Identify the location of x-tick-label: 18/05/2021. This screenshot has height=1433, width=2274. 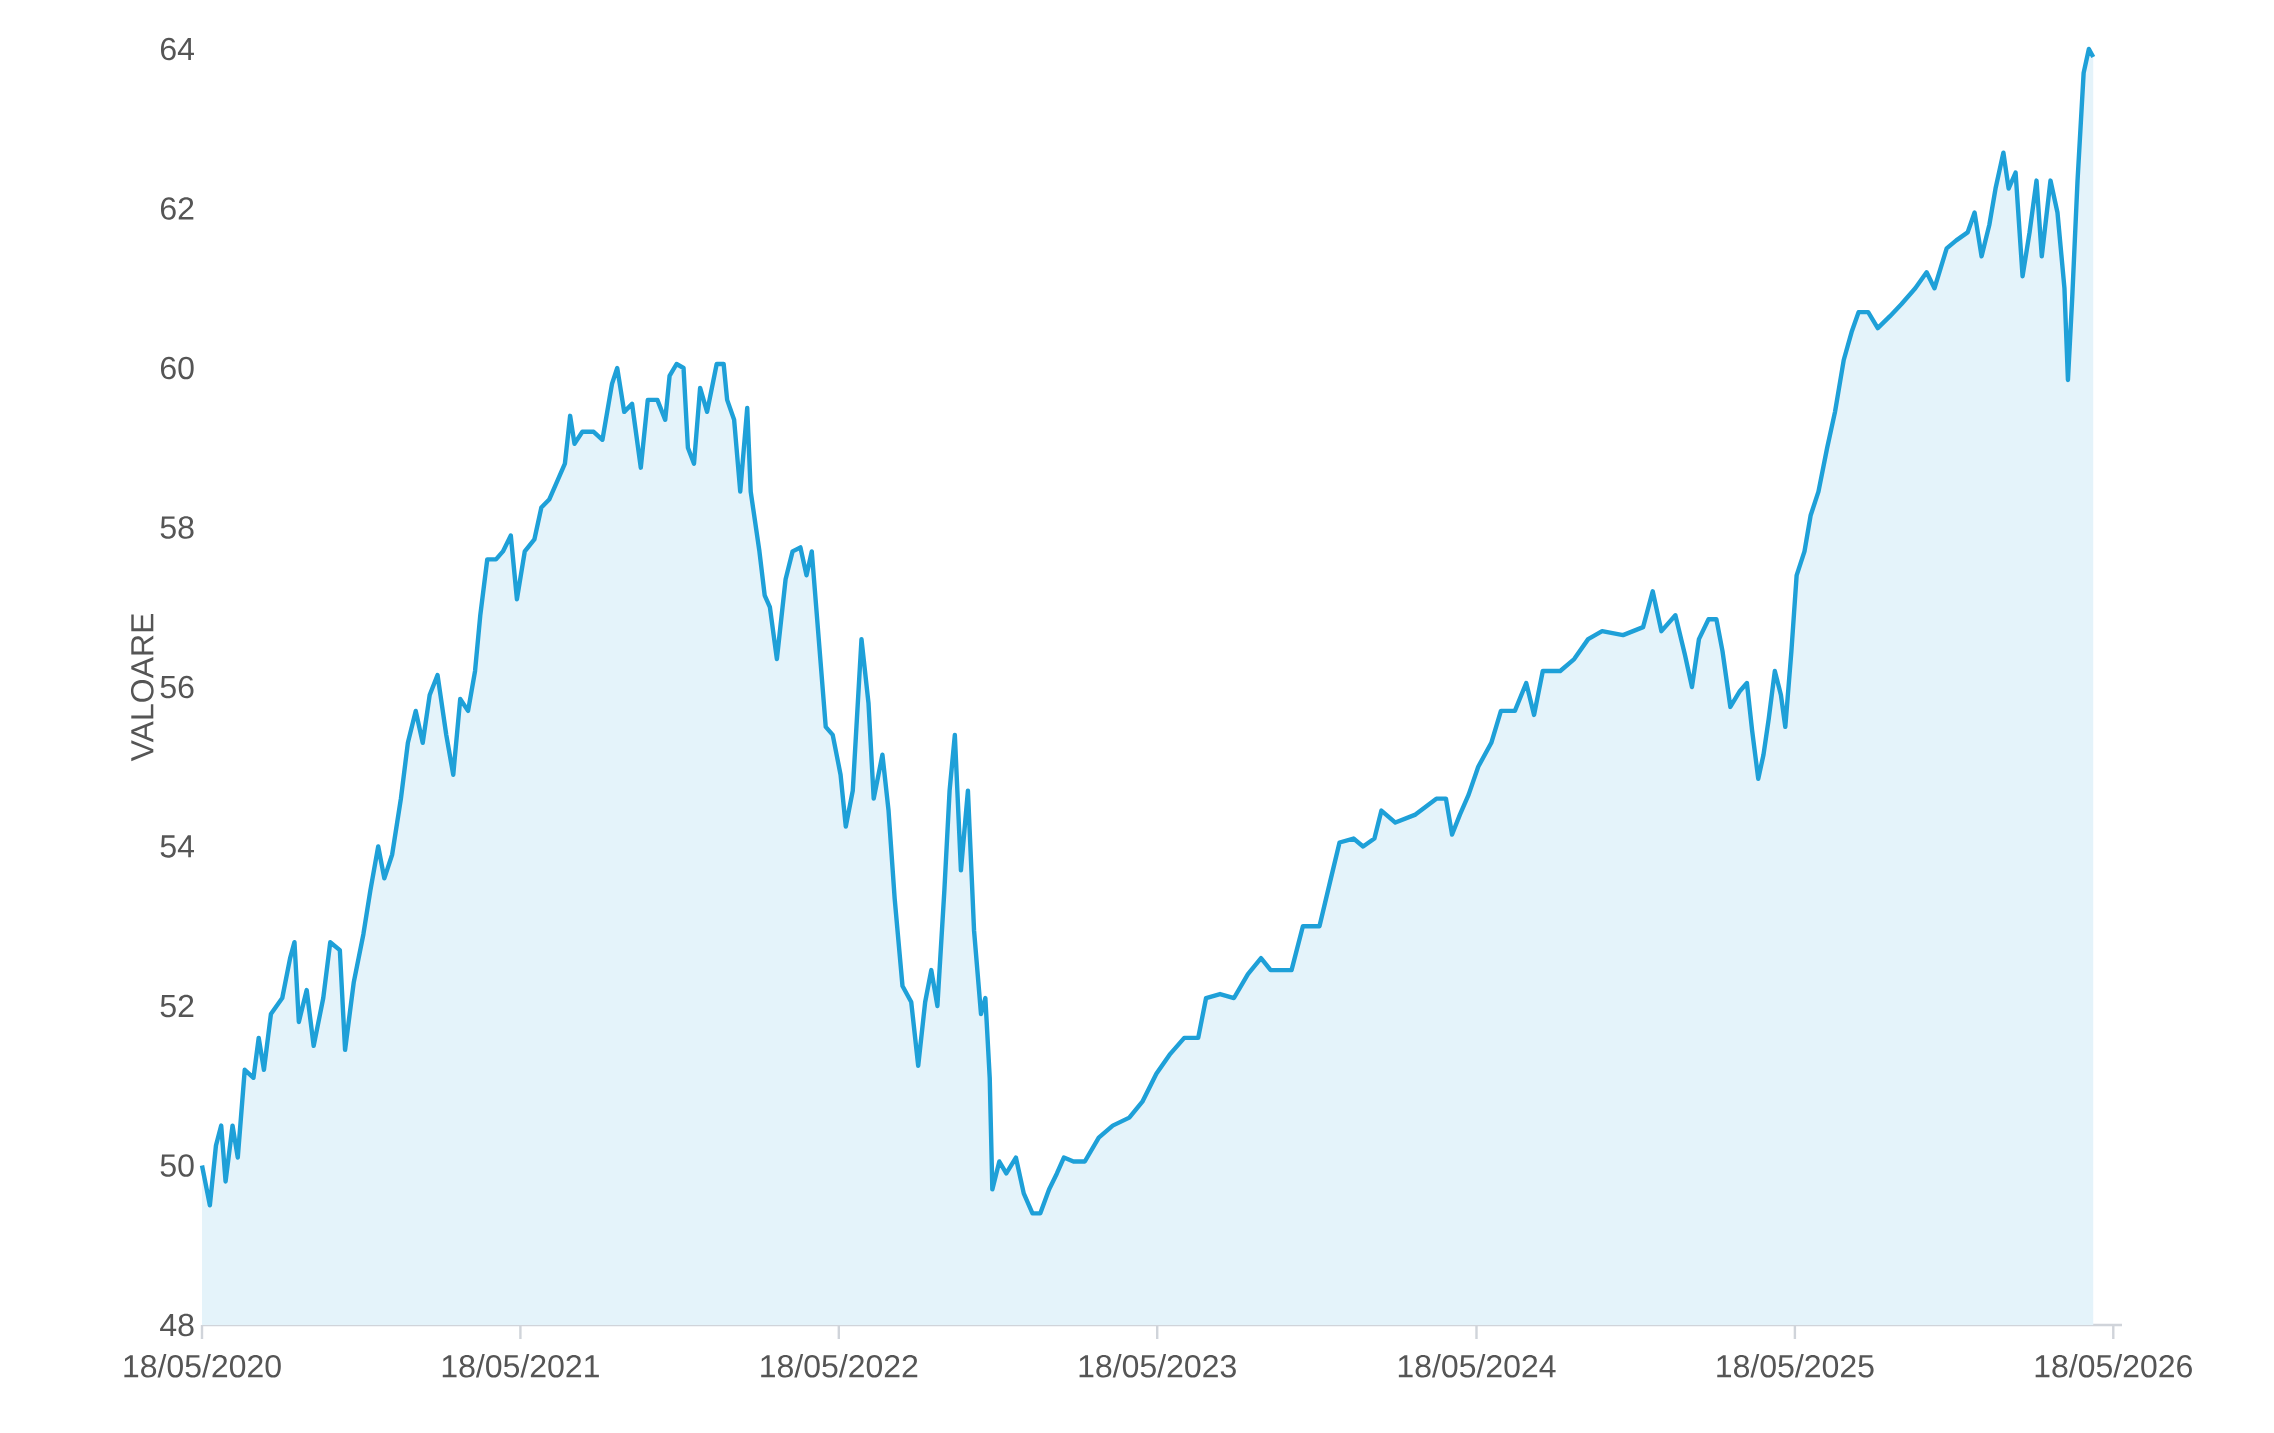
(520, 1366).